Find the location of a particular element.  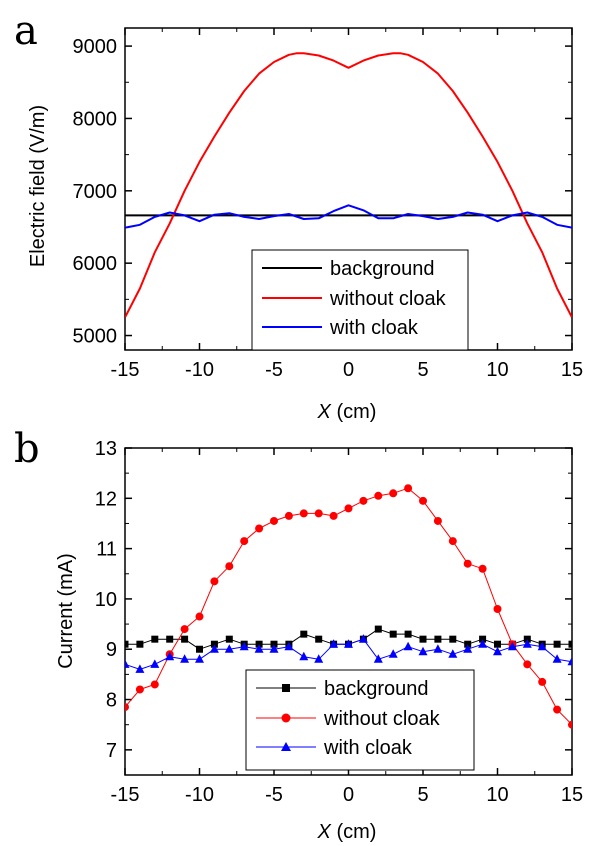

legend-a-box is located at coordinates (360, 300).